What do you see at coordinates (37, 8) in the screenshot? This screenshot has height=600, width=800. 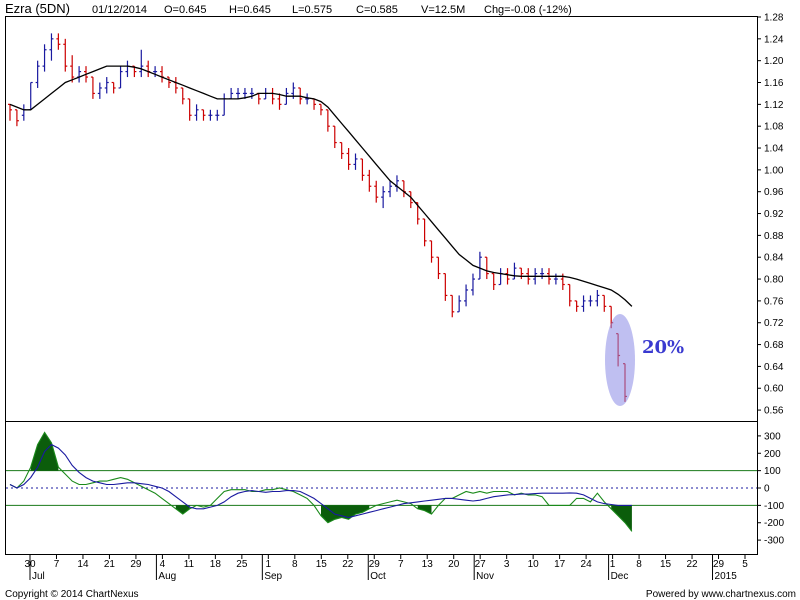 I see `symbol-label: Ezra (5DN)` at bounding box center [37, 8].